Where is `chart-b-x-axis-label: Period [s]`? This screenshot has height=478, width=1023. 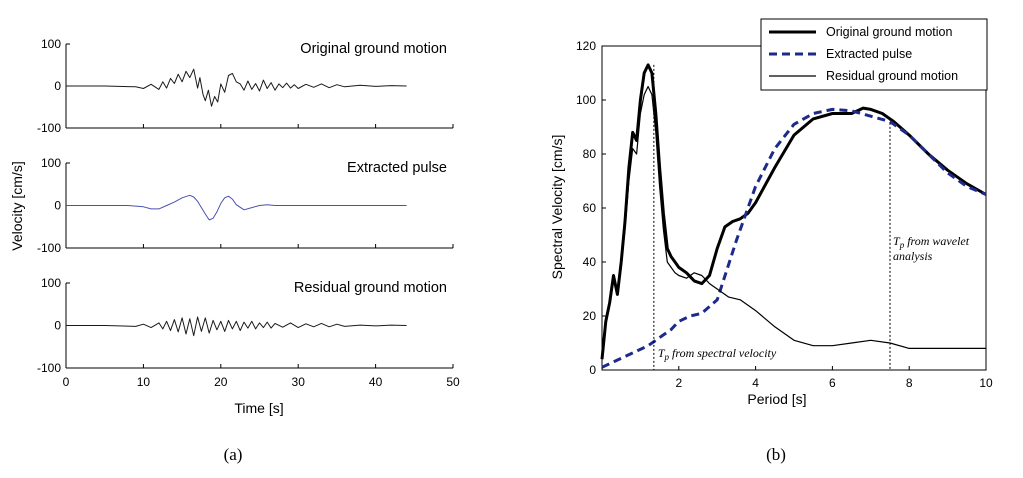
chart-b-x-axis-label: Period [s] is located at coordinates (776, 399).